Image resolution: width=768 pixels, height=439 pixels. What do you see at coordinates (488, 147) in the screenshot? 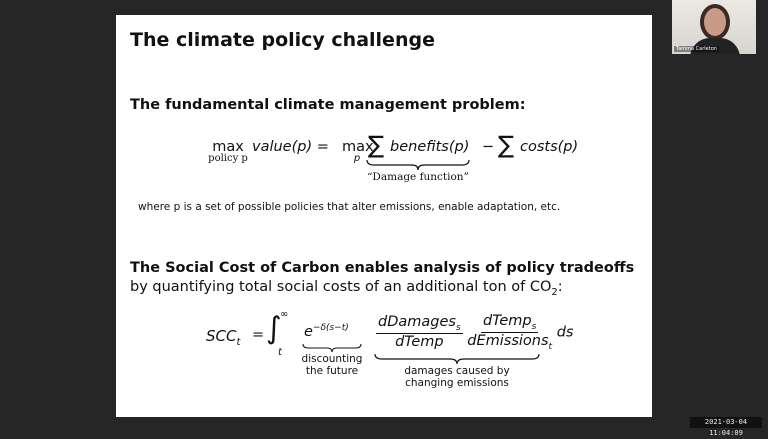
I see `minus-sign: −` at bounding box center [488, 147].